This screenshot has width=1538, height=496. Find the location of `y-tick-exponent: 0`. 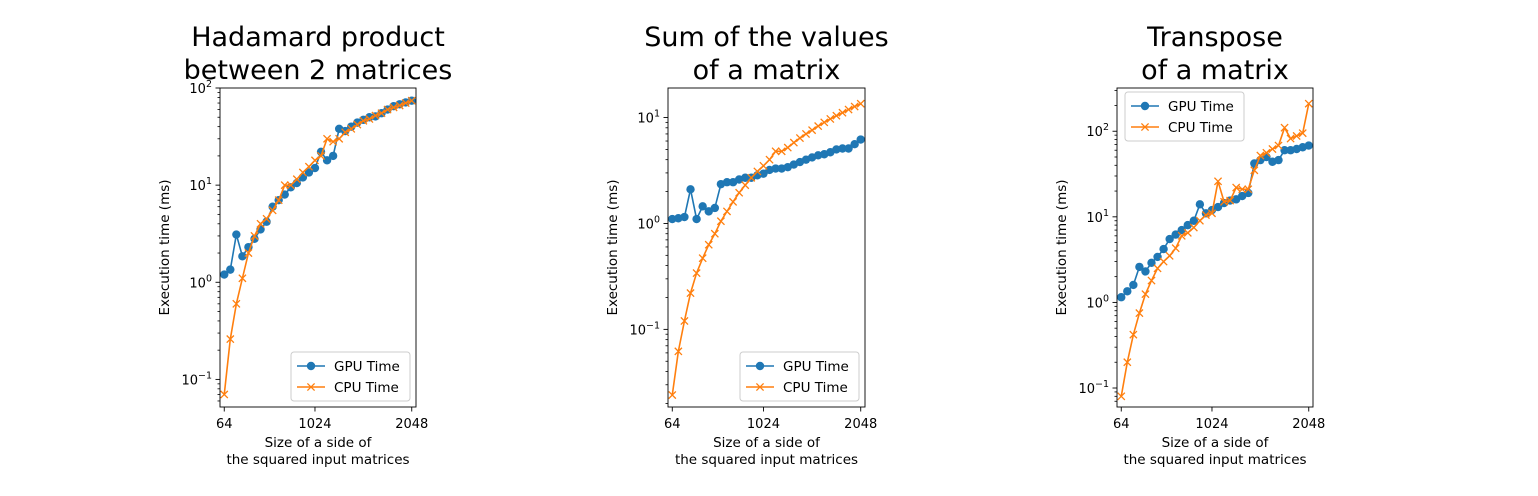

y-tick-exponent: 0 is located at coordinates (657, 219).